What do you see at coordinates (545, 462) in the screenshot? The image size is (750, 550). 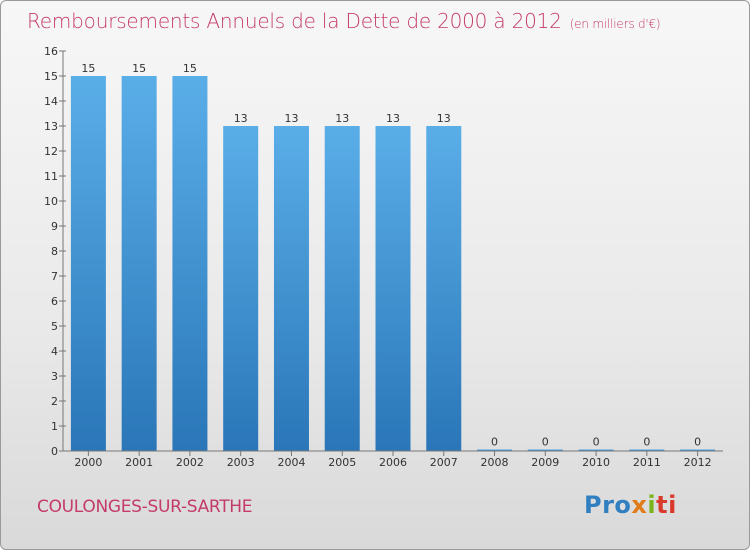 I see `x-tick-label-2009: 2009` at bounding box center [545, 462].